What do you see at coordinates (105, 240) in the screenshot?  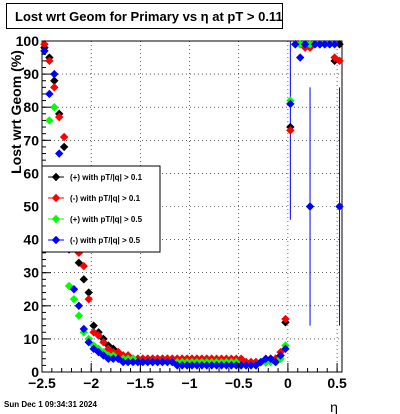 I see `legend-label: (-) with pT/|q| > 0.5` at bounding box center [105, 240].